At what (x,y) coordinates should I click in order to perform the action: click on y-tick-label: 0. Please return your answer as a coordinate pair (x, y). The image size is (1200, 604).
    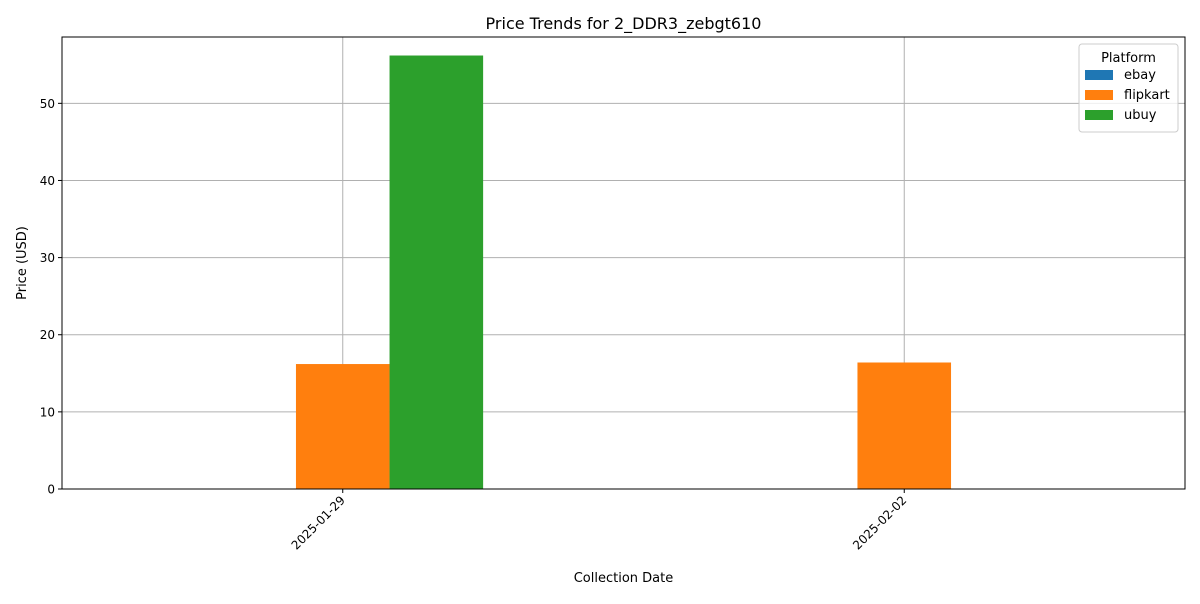
    Looking at the image, I should click on (51, 490).